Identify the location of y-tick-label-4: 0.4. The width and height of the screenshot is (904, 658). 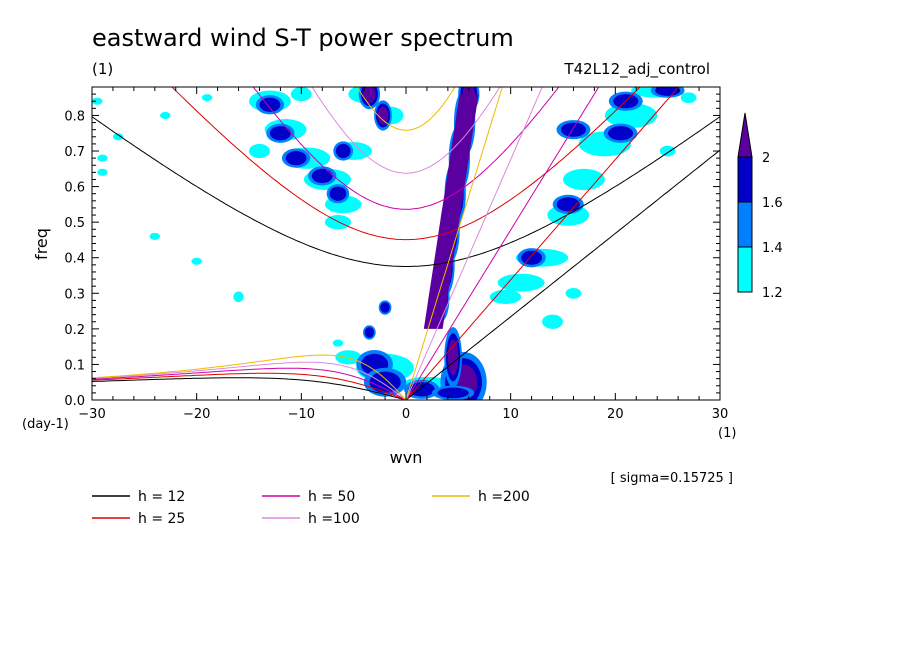
(74, 259).